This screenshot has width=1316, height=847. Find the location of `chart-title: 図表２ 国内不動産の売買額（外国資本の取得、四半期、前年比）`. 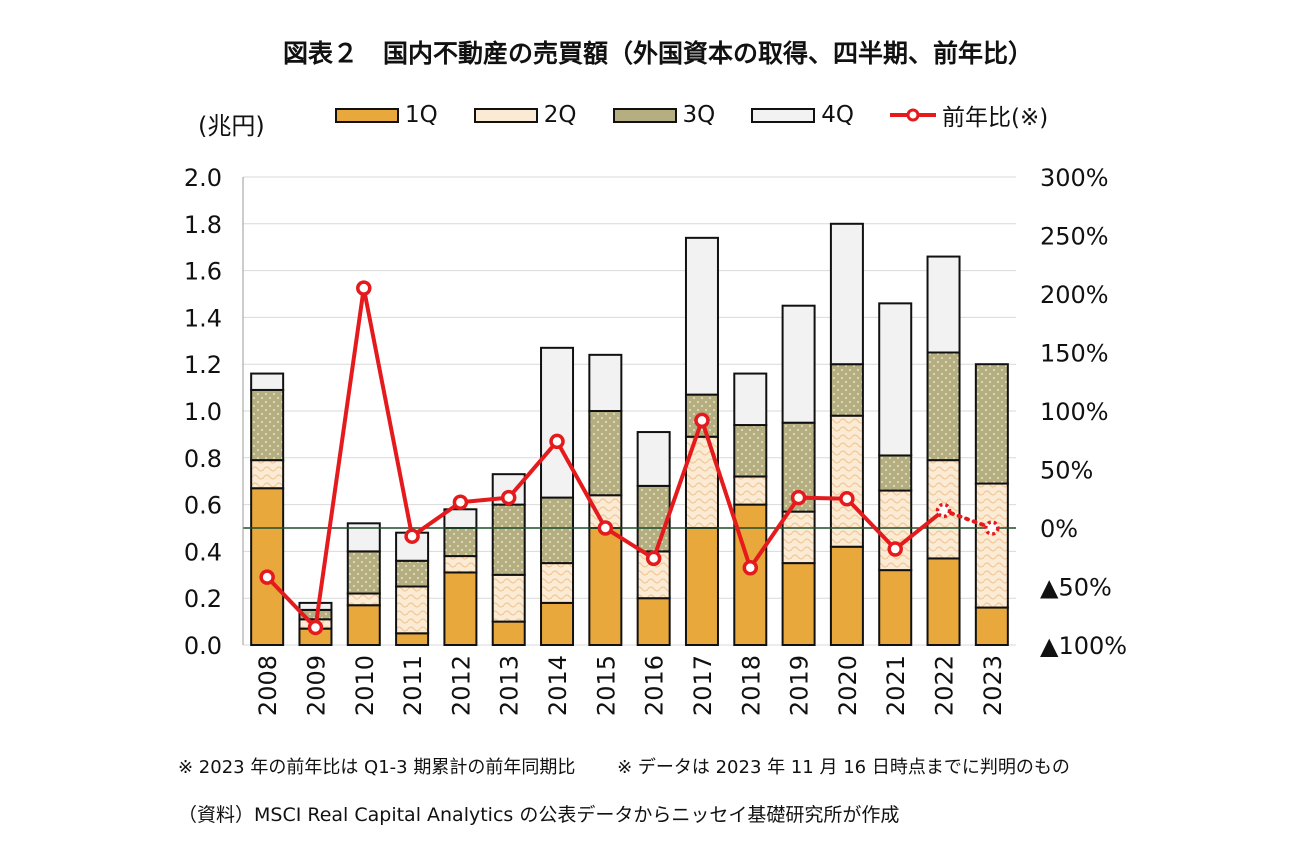

chart-title: 図表２ 国内不動産の売買額（外国資本の取得、四半期、前年比） is located at coordinates (657, 53).